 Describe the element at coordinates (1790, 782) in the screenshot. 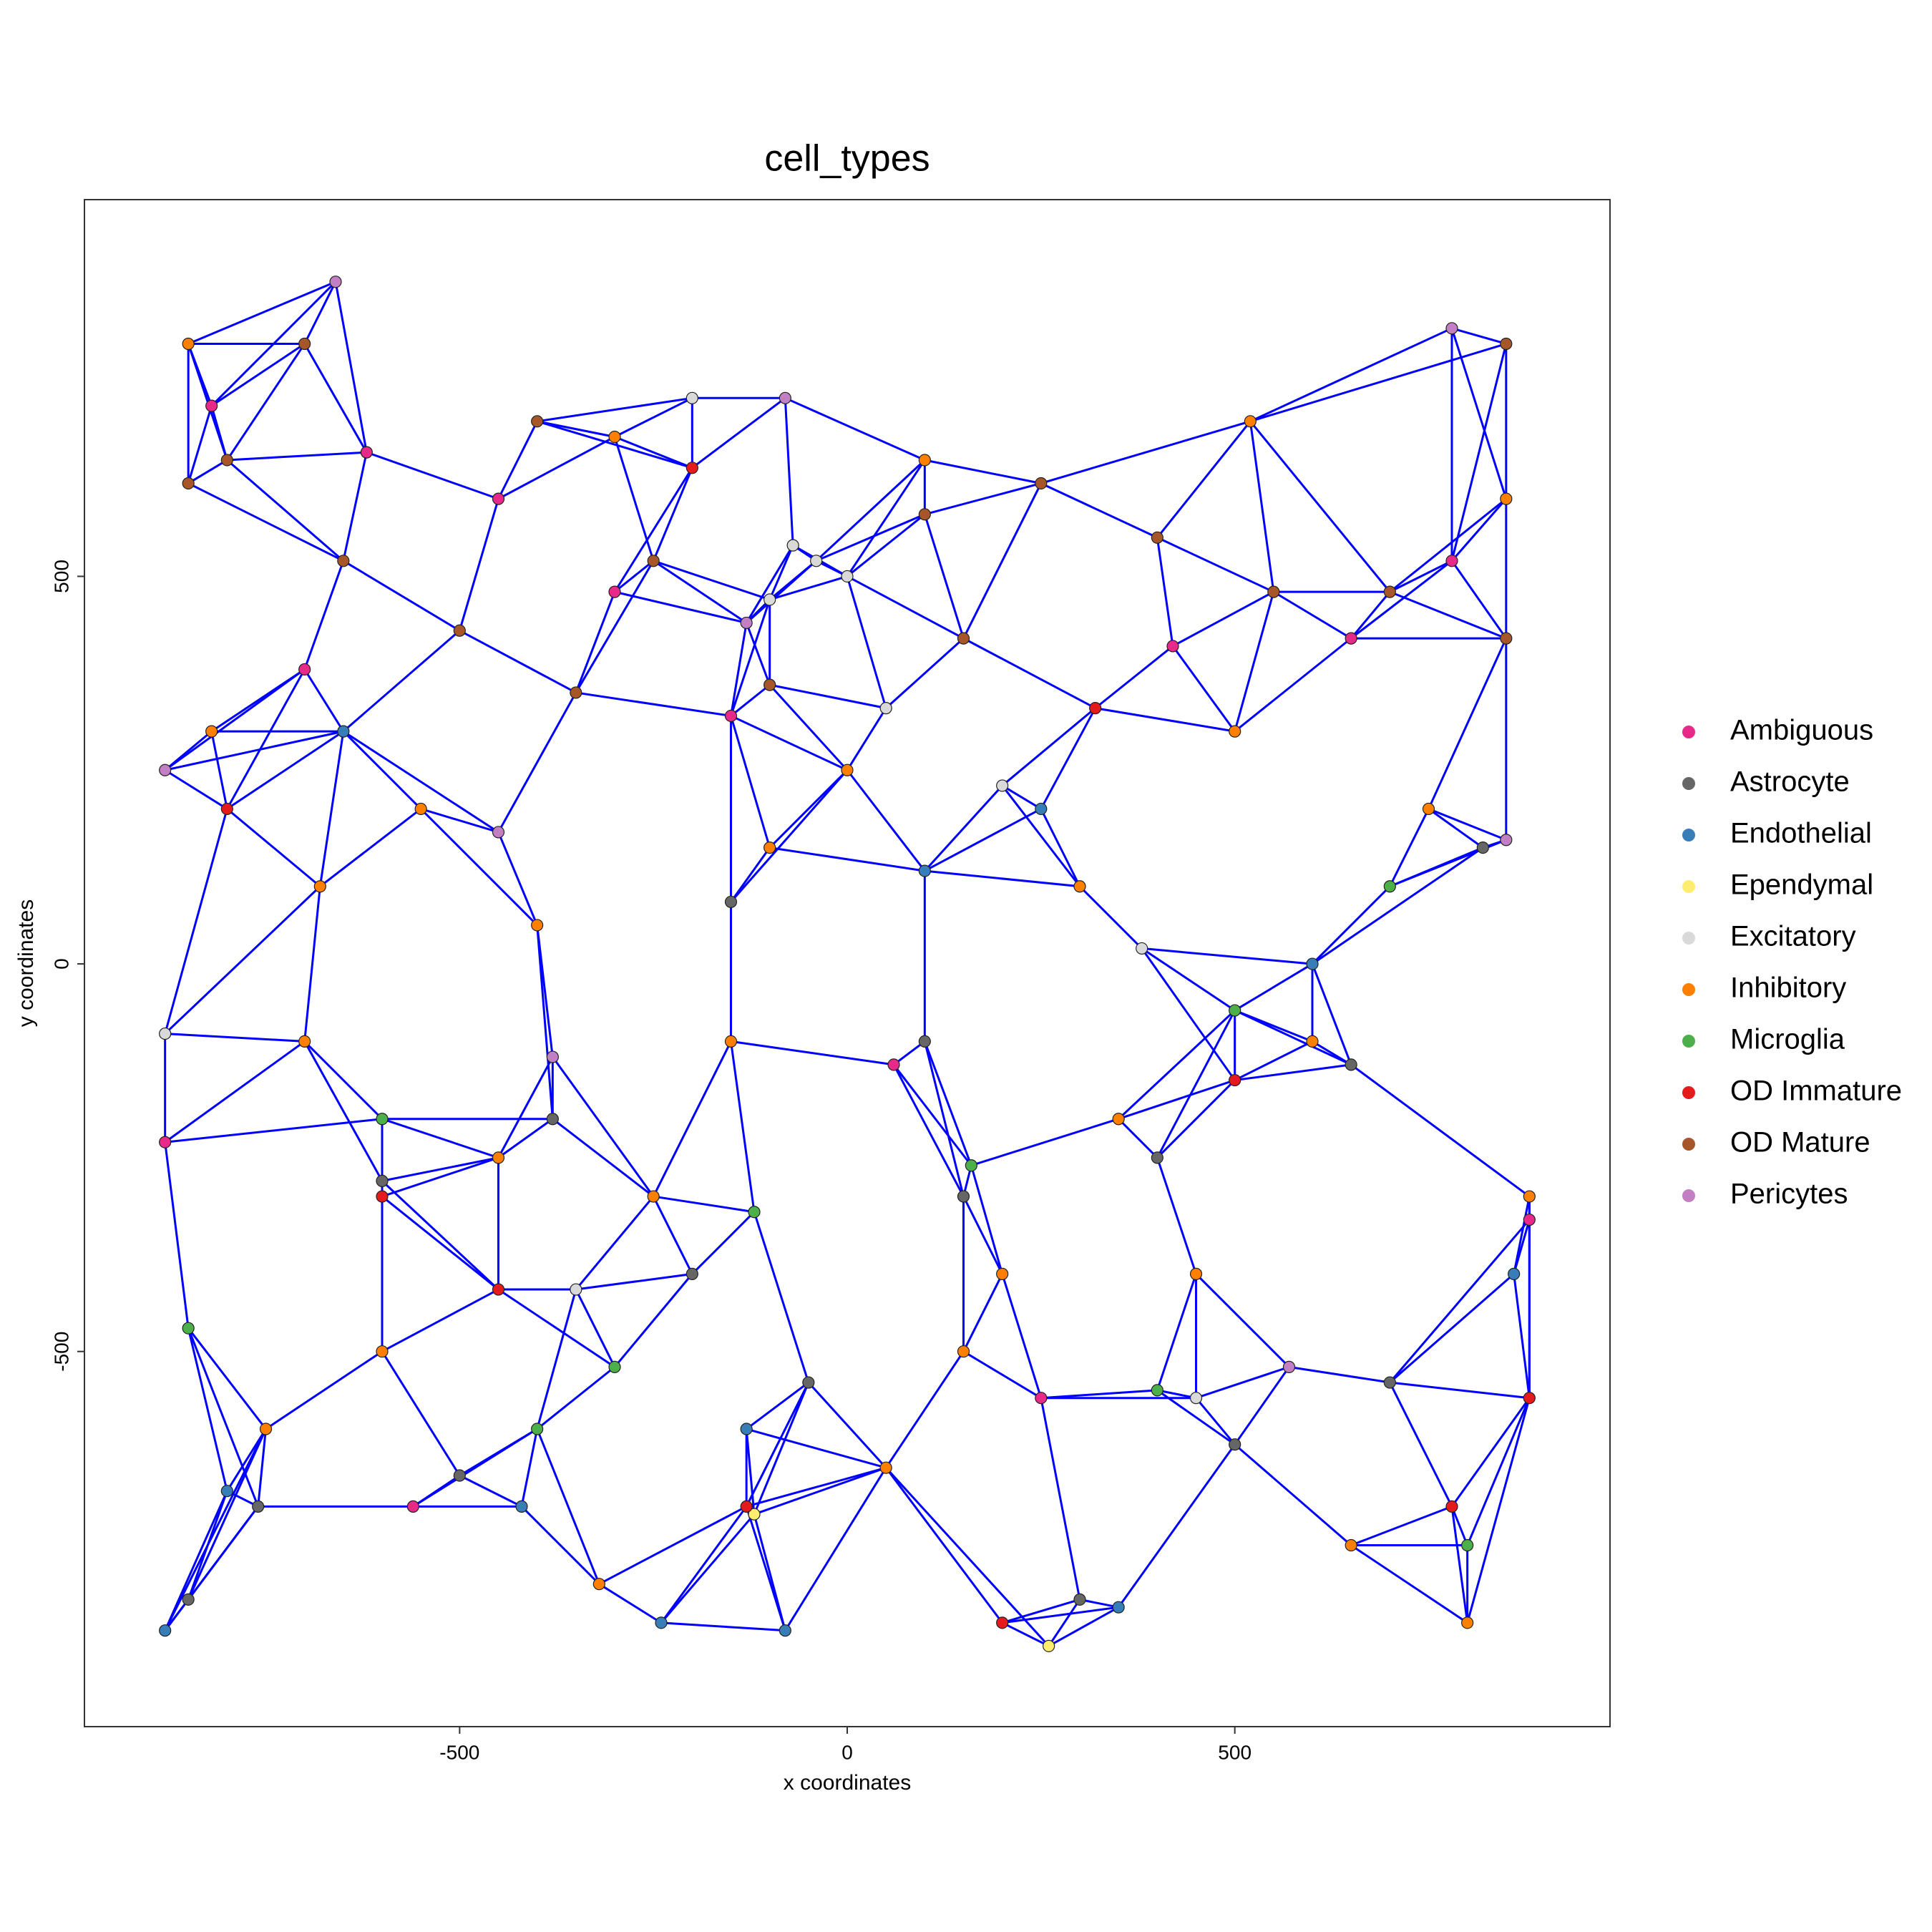

I see `legend-label: Astrocyte` at that location.